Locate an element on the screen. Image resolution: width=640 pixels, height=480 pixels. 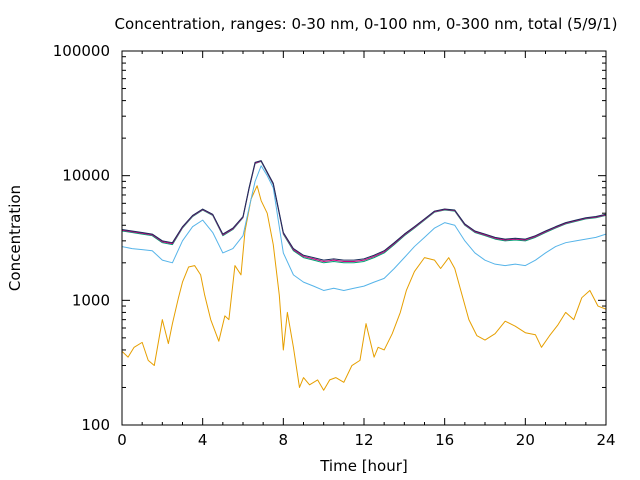
x-tick-label: 12 is located at coordinates (363, 440).